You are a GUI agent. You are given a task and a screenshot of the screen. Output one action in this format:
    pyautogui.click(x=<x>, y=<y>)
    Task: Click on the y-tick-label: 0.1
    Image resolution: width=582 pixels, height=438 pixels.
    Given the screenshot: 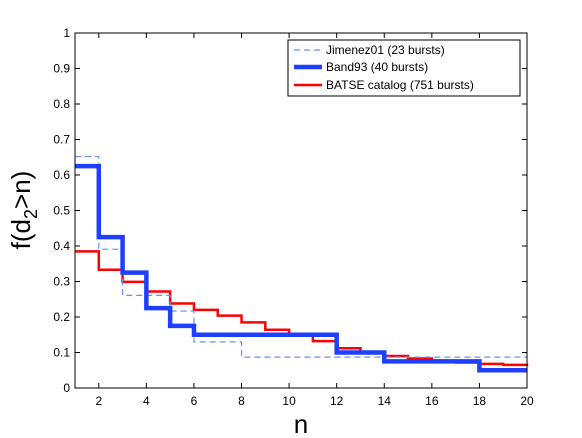 What is the action you would take?
    pyautogui.click(x=61, y=353)
    